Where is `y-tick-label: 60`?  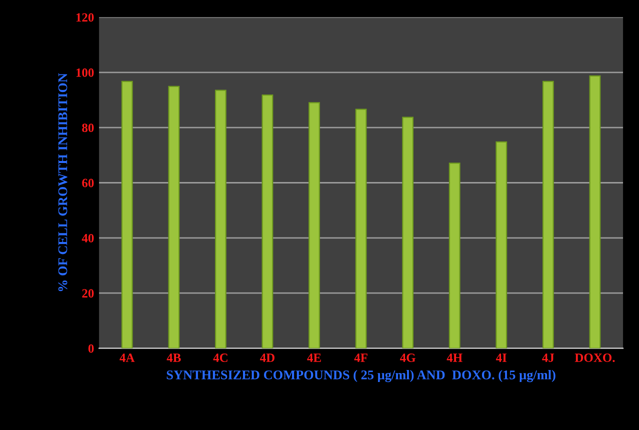 y-tick-label: 60 is located at coordinates (88, 183).